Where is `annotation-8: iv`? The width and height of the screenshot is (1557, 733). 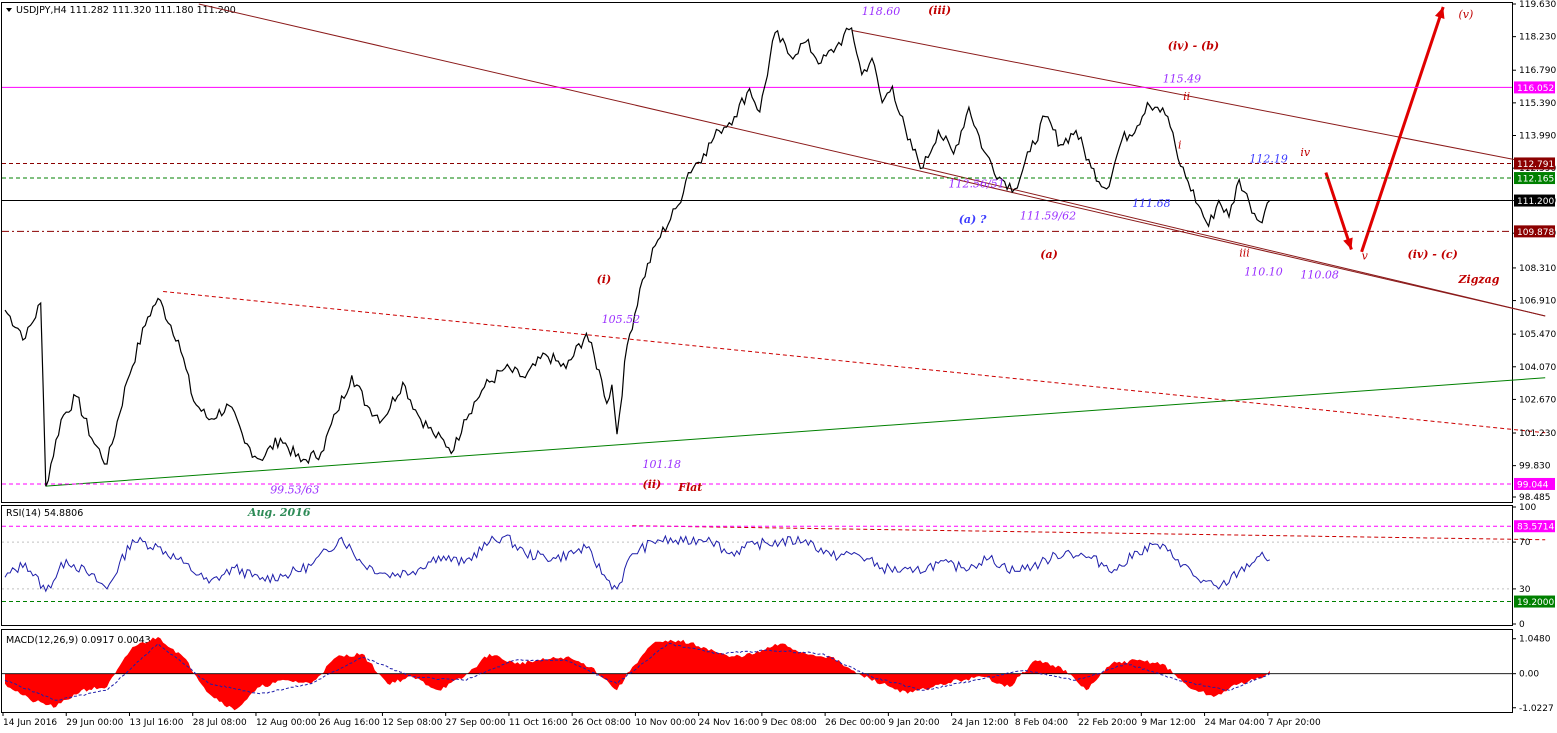
annotation-8: iv is located at coordinates (1305, 152).